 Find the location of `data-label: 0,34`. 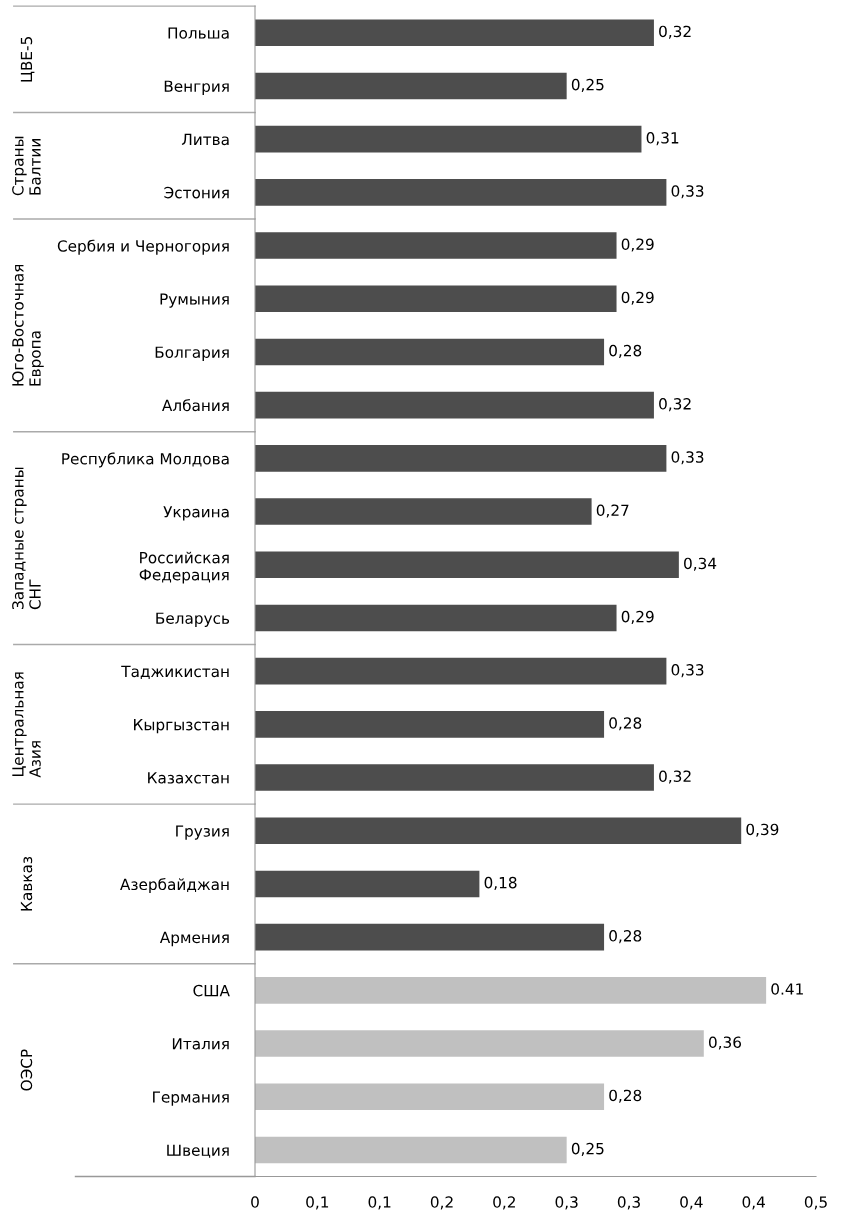

data-label: 0,34 is located at coordinates (700, 564).